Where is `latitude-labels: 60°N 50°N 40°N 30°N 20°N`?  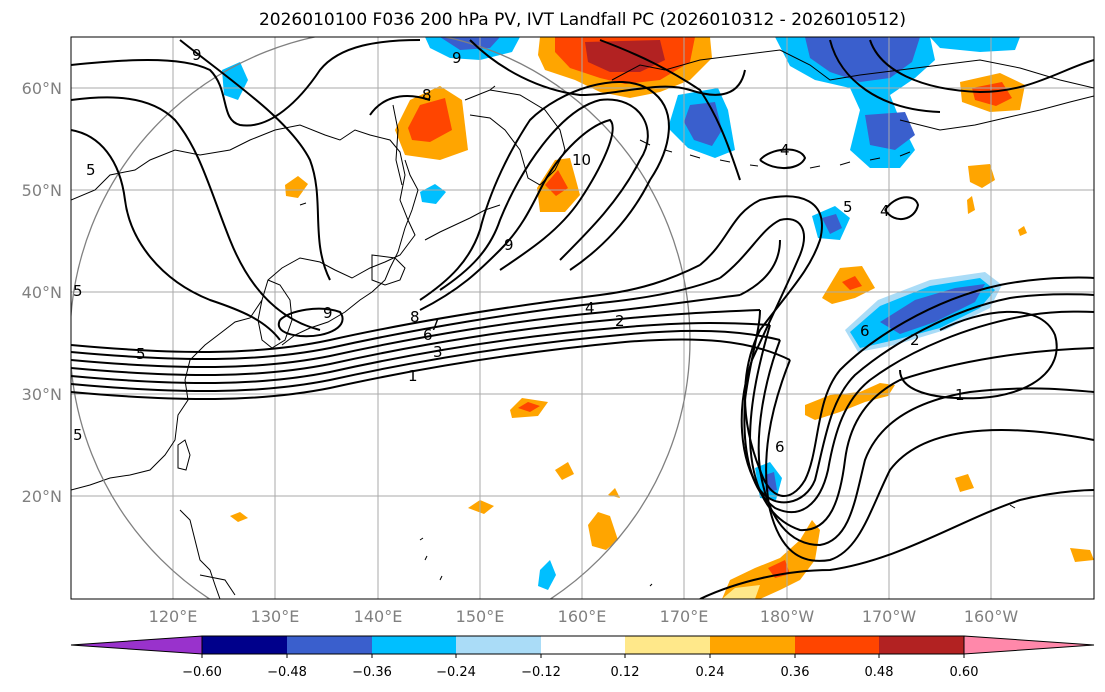 latitude-labels: 60°N 50°N 40°N 30°N 20°N is located at coordinates (42, 292).